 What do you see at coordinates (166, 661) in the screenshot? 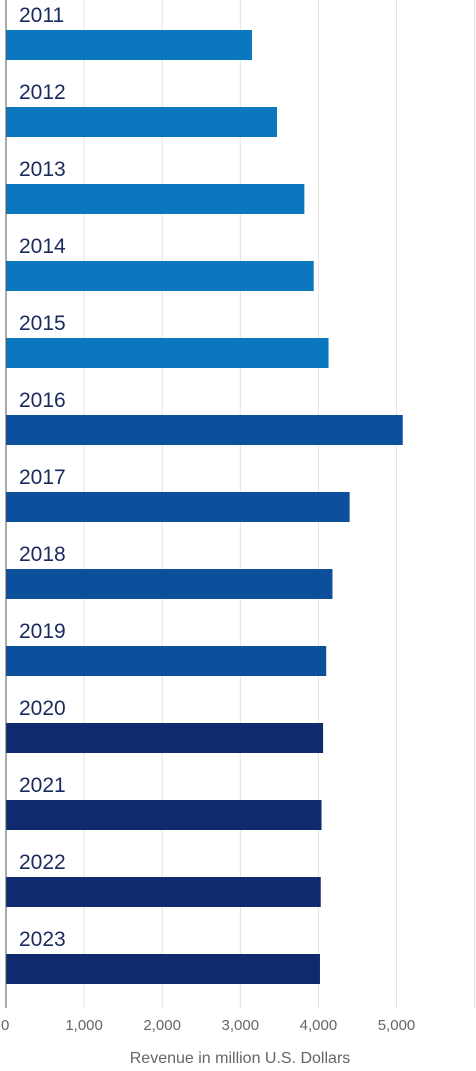
I see `bar-2019` at bounding box center [166, 661].